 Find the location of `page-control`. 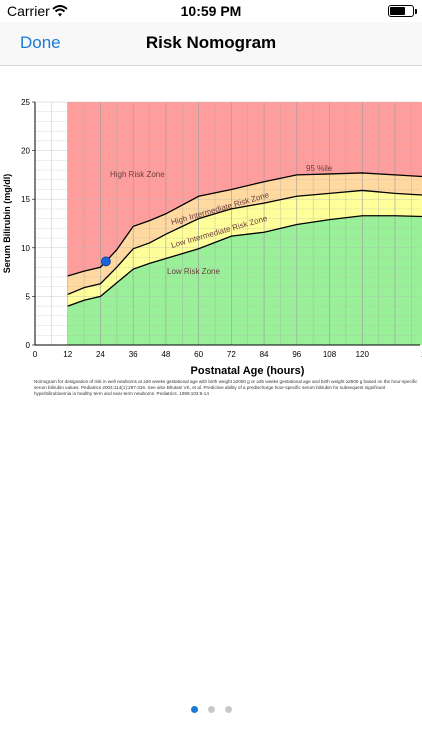

page-control is located at coordinates (211, 709).